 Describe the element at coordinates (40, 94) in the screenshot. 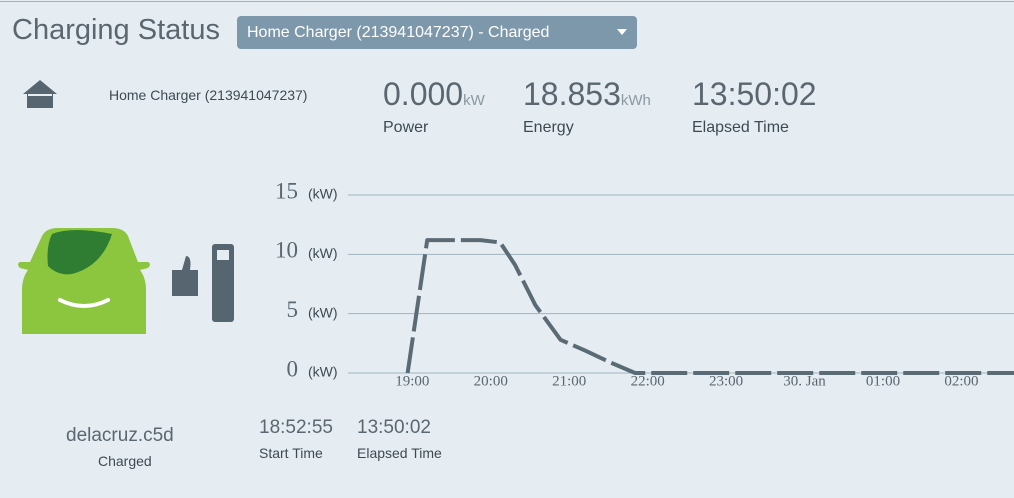

I see `house-icon` at that location.